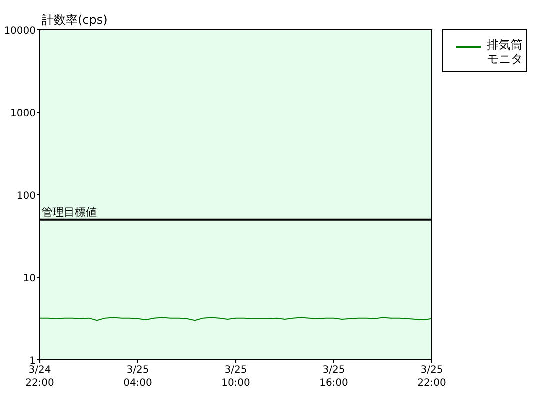 Image resolution: width=542 pixels, height=400 pixels. Describe the element at coordinates (432, 377) in the screenshot. I see `x-tick-label: 3/25 22:00` at that location.